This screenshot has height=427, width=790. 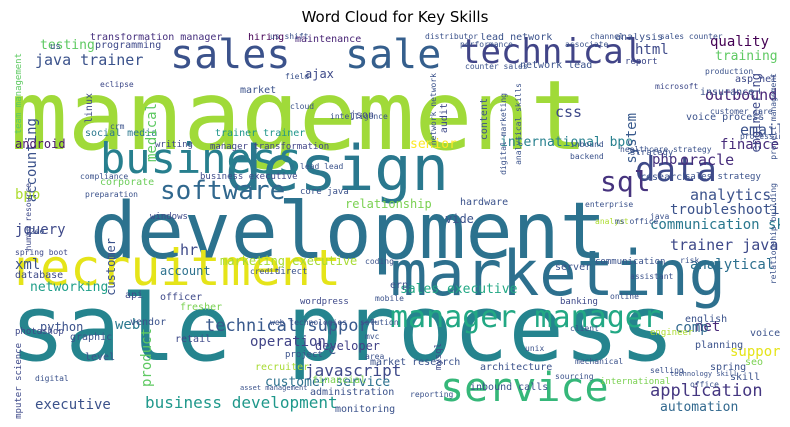 I want to click on word-sql: sql, so click(x=625, y=181).